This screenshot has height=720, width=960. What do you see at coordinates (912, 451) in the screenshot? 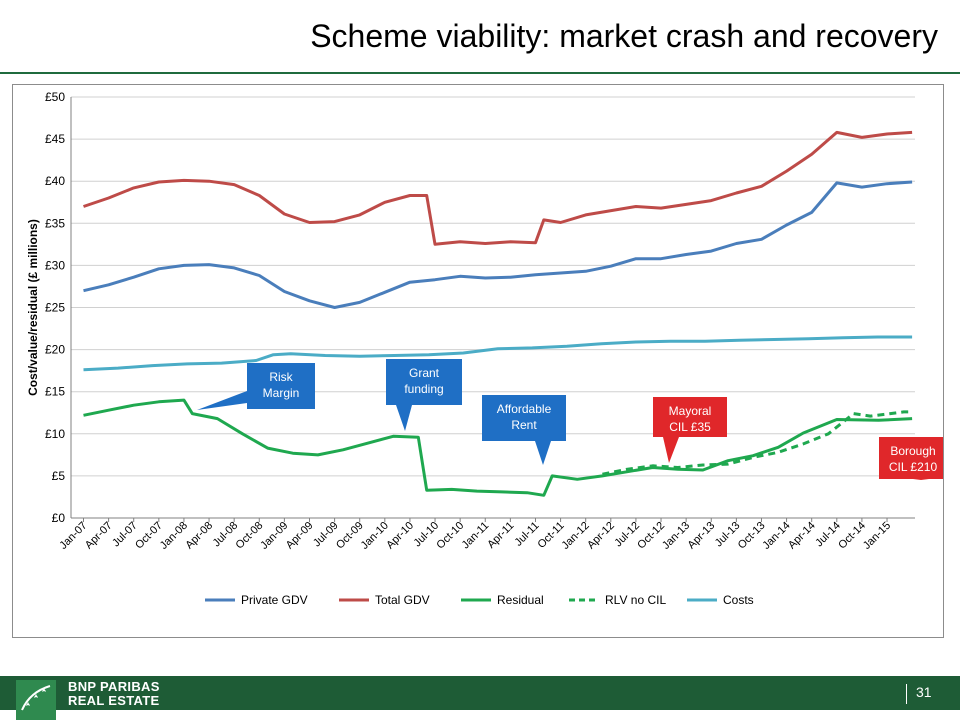
I see `callout-text: Borough` at bounding box center [912, 451].